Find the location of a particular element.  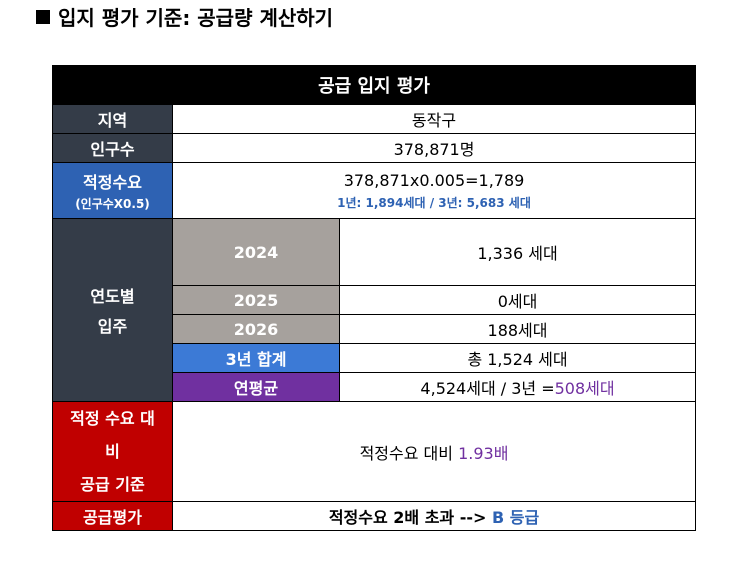

annual-average-value: 4,524세대 / 3년 =508세대 is located at coordinates (517, 387).